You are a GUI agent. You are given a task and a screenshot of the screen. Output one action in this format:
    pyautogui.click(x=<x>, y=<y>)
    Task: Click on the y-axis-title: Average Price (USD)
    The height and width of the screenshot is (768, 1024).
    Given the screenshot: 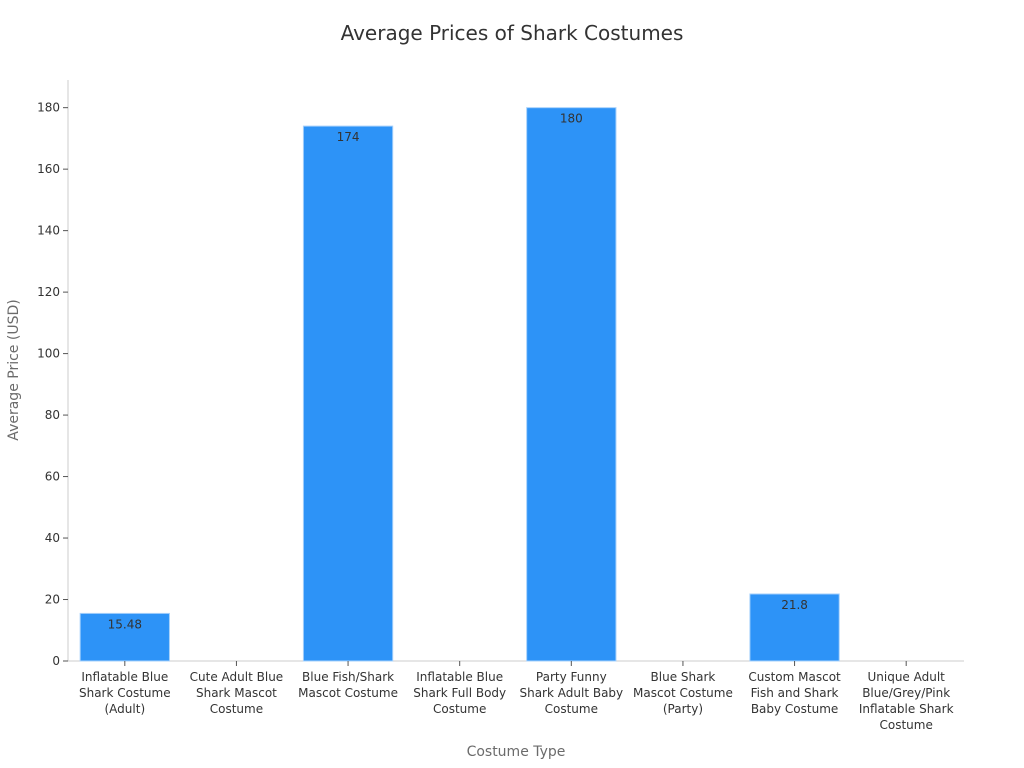 What is the action you would take?
    pyautogui.click(x=14, y=369)
    